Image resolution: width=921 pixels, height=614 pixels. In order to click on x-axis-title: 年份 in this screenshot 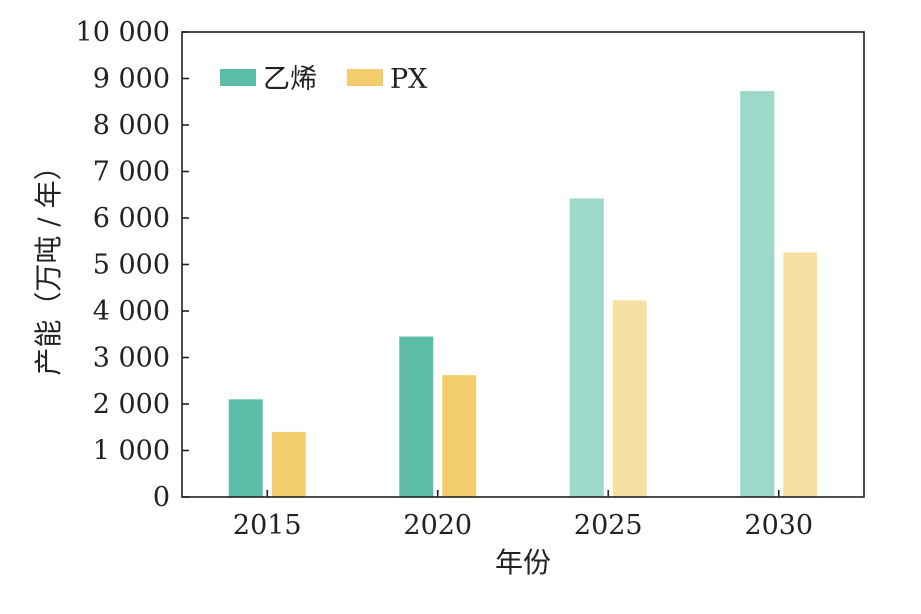, I will do `click(523, 562)`.